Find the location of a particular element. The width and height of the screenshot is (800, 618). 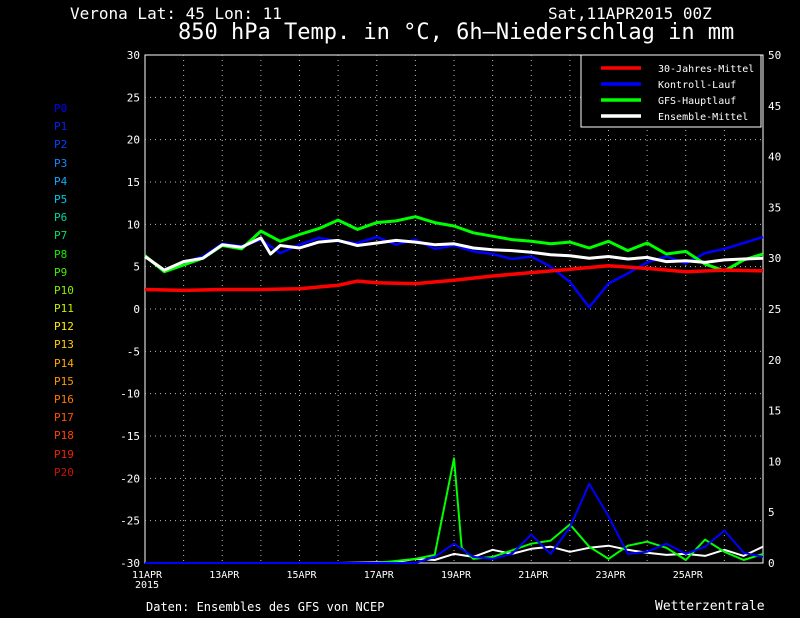

y-left-tick-label: 10 is located at coordinates (133, 224).